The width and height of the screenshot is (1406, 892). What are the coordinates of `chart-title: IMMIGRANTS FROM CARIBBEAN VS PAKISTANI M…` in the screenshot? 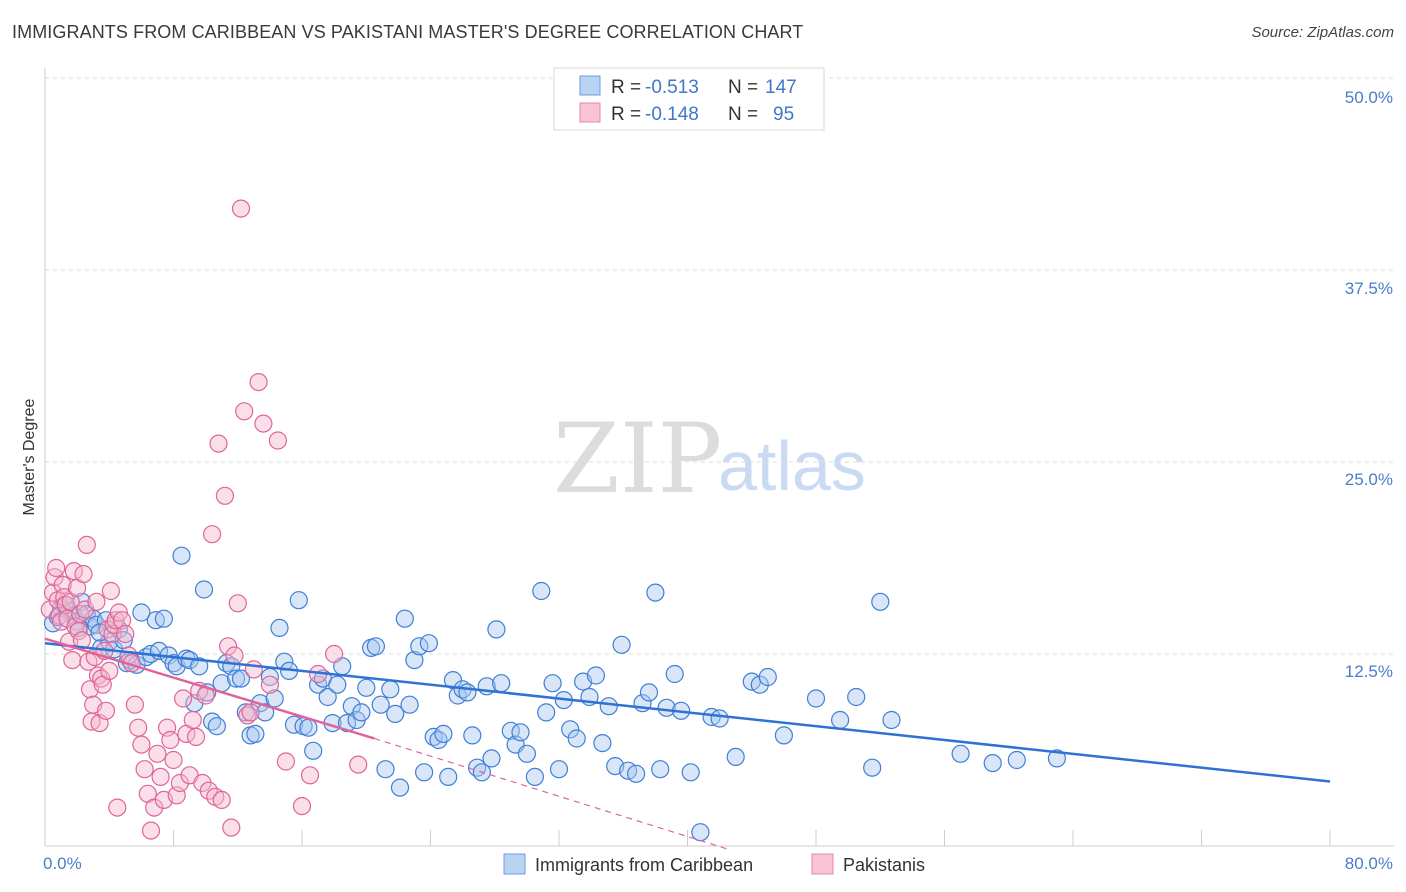 It's located at (408, 32).